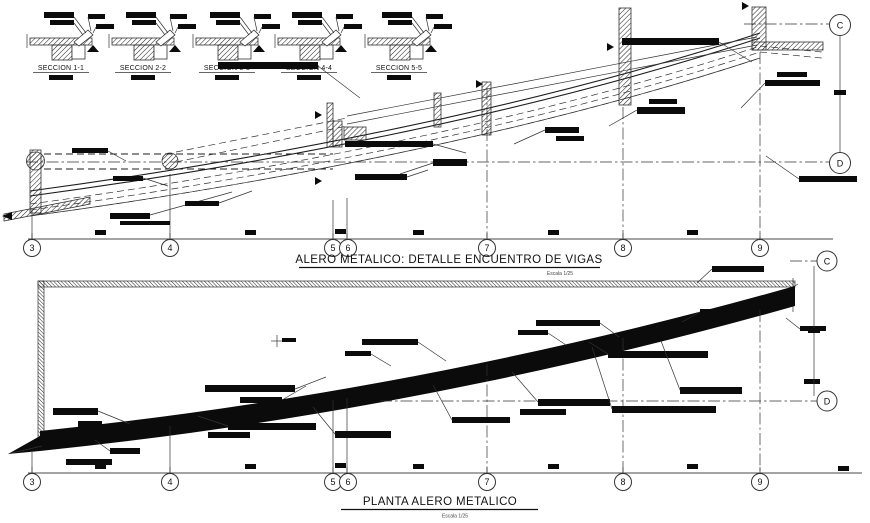 Image resolution: width=870 pixels, height=523 pixels. I want to click on svg-text: D, so click(840, 164).